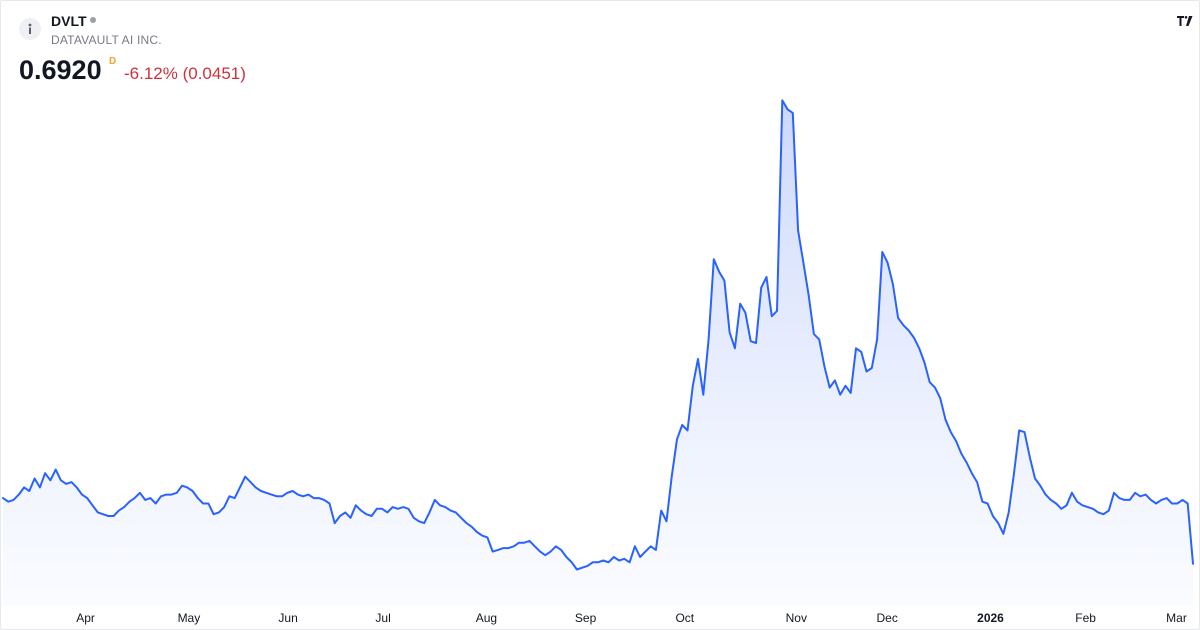 The width and height of the screenshot is (1200, 630). I want to click on x-tick-label: Jul, so click(382, 618).